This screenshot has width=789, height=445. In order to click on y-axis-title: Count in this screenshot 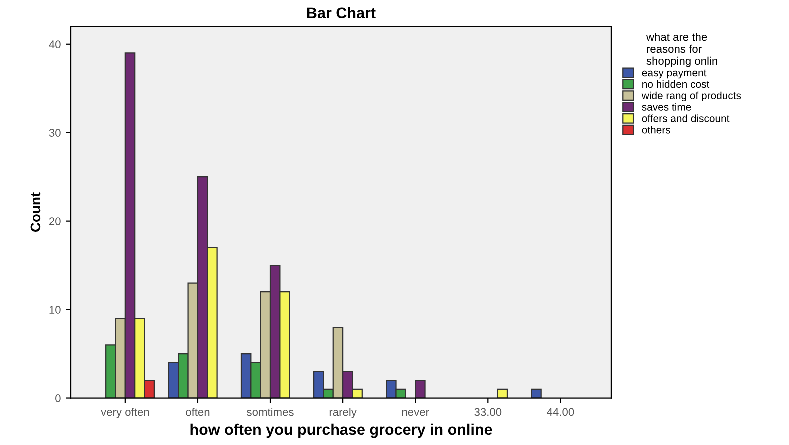, I will do `click(35, 212)`.